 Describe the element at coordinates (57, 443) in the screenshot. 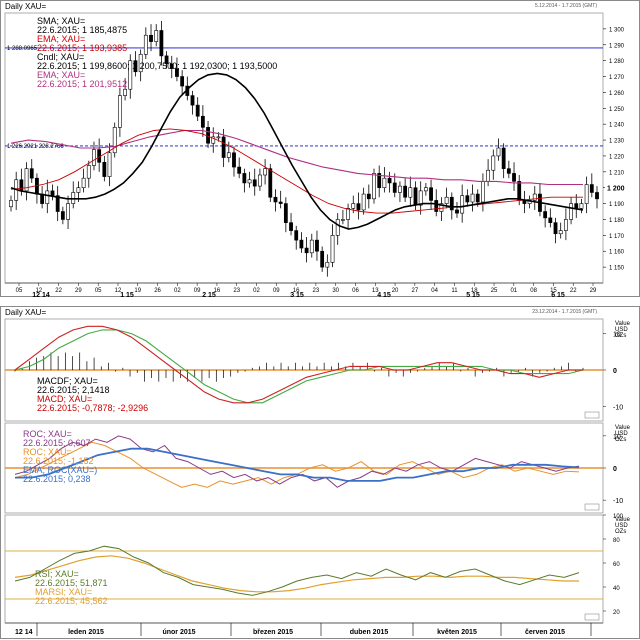

I see `legend-line: 22.6.2015; 0,607` at that location.